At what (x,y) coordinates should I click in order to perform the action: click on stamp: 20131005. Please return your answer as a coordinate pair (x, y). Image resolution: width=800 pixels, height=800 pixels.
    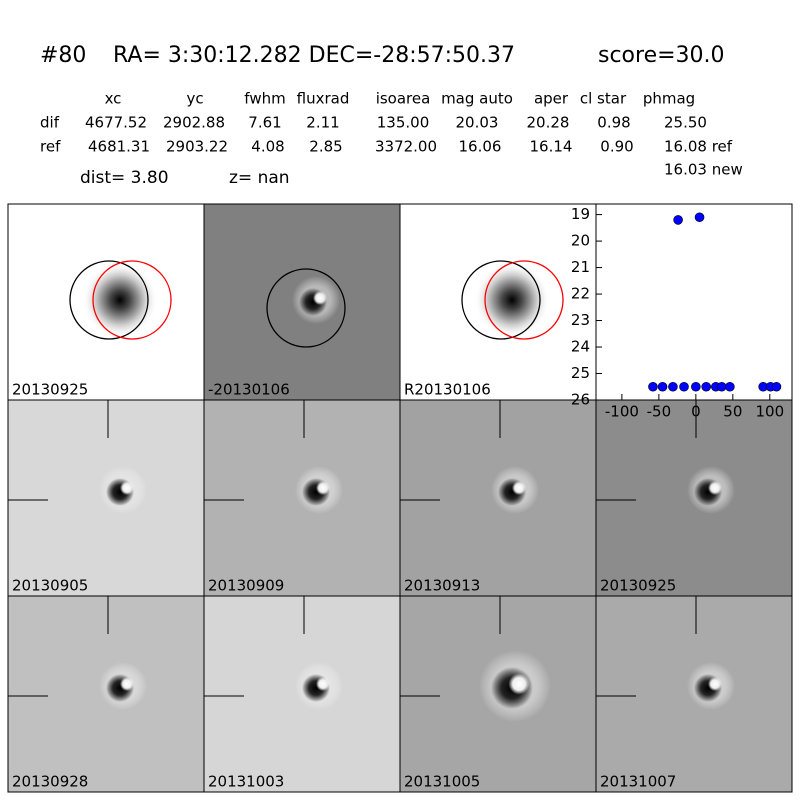
    Looking at the image, I should click on (498, 694).